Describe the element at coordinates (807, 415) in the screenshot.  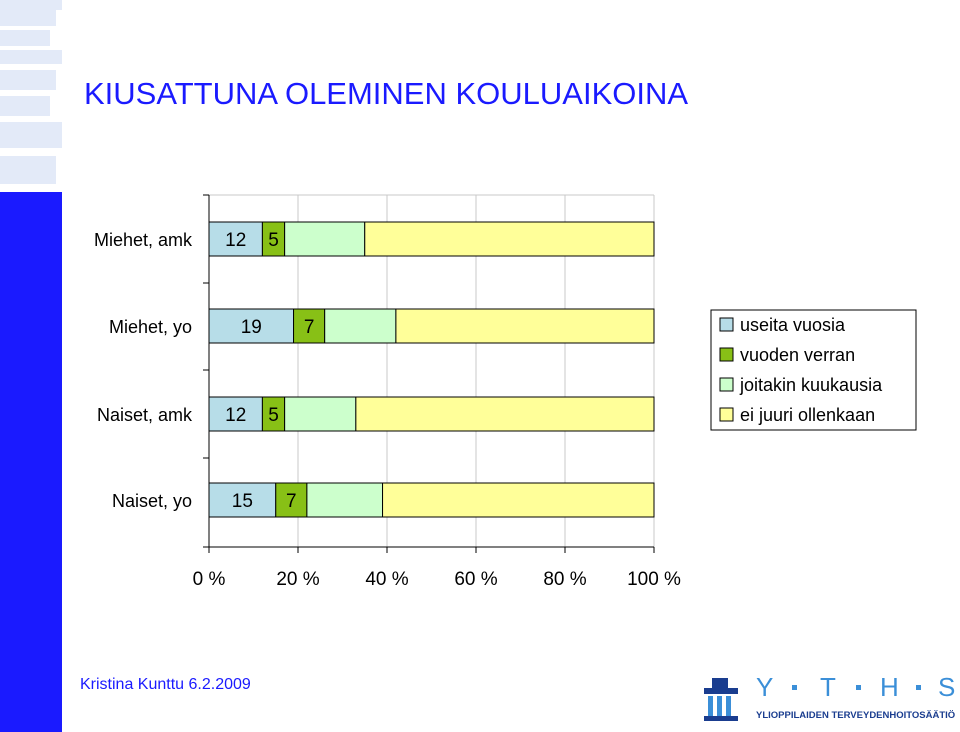
I see `legend-label: ei juuri ollenkaan` at that location.